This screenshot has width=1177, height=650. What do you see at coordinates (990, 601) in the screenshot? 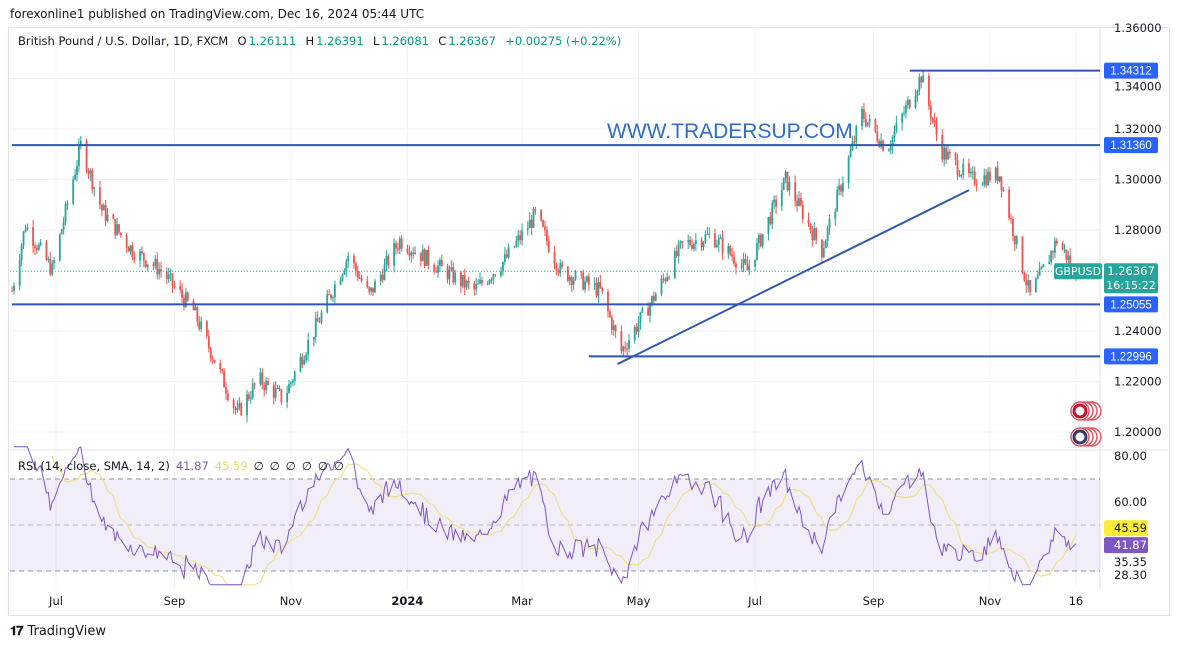
I see `time-tick-label: Nov` at bounding box center [990, 601].